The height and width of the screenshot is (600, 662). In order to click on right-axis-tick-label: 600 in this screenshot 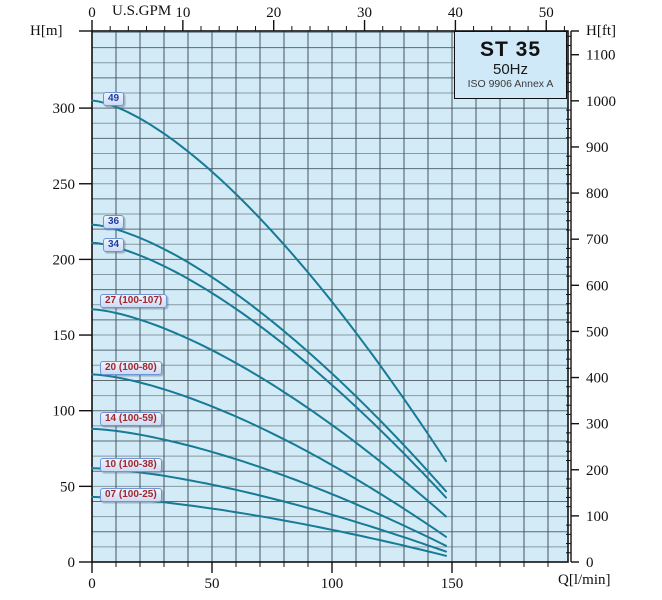, I will do `click(597, 286)`.